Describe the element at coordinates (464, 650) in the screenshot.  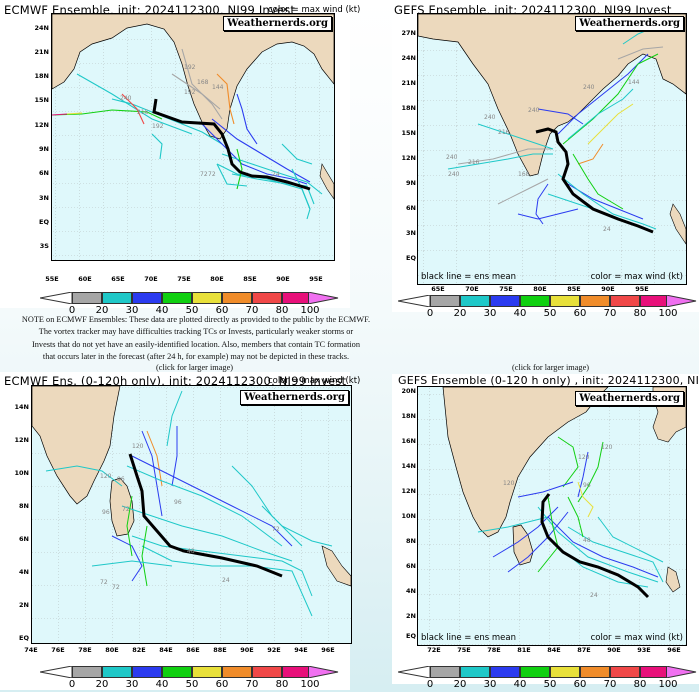
I see `x-tick: 75E` at that location.